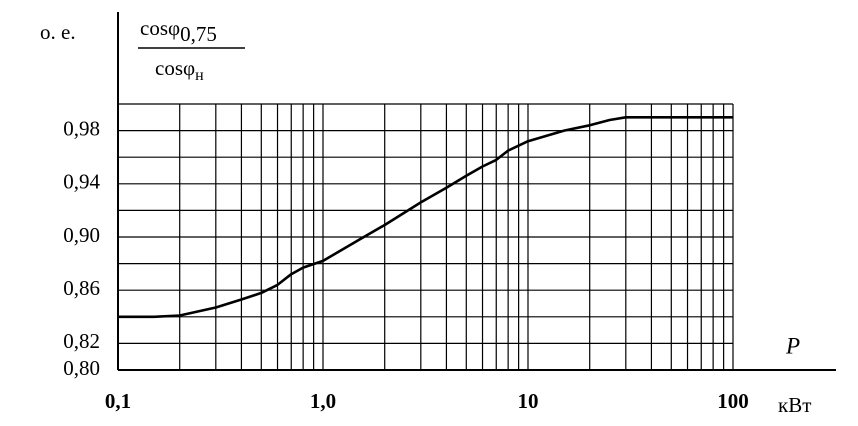 Image resolution: width=858 pixels, height=426 pixels. I want to click on y-unit: о. е., so click(58, 32).